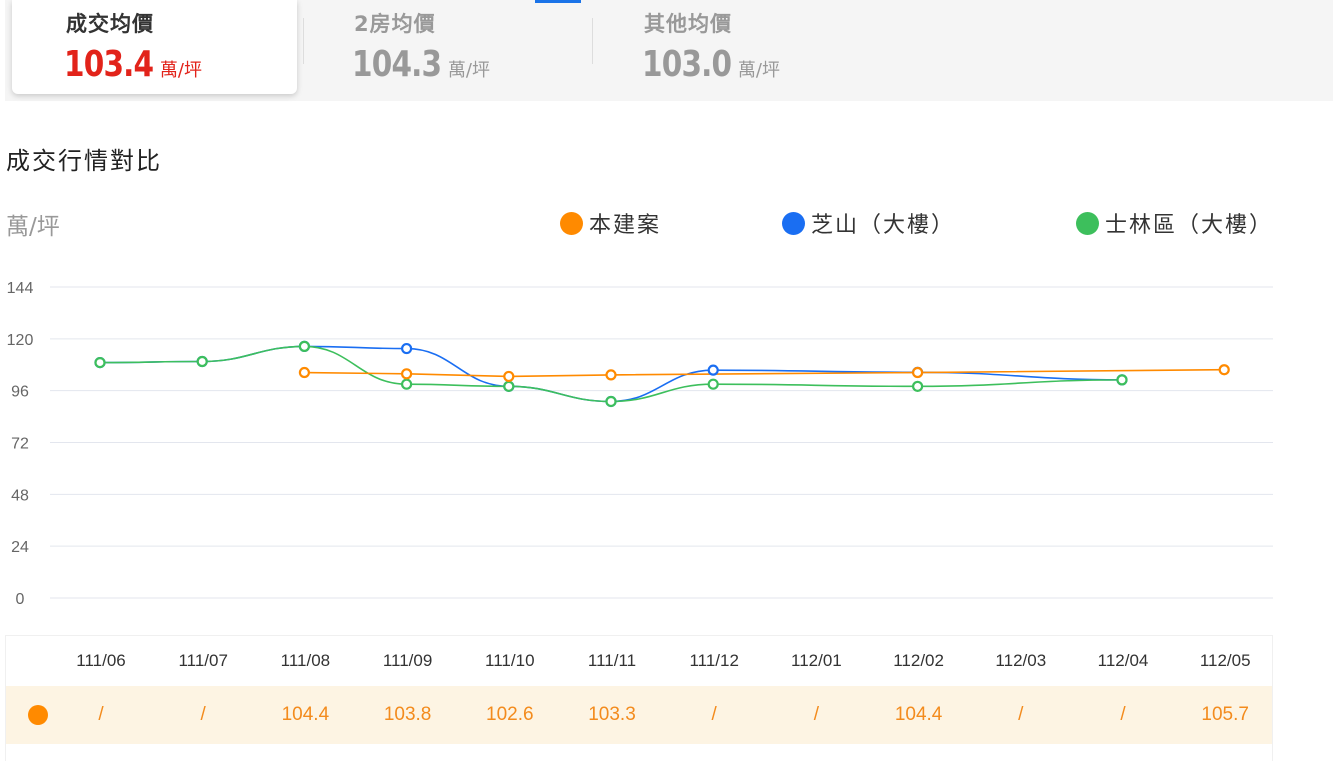  Describe the element at coordinates (1021, 660) in the screenshot. I see `table-header-cell: 112/03` at that location.